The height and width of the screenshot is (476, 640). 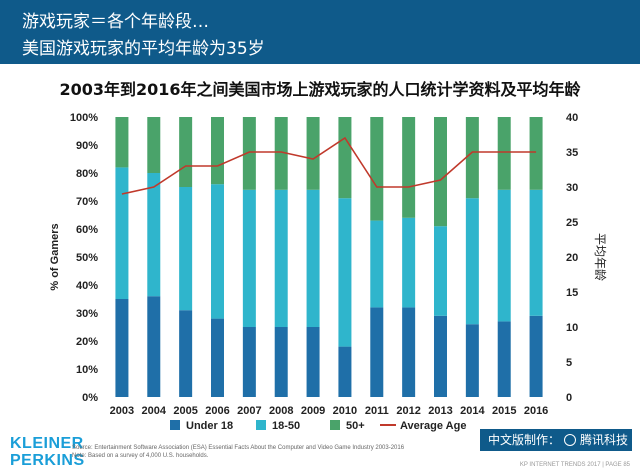 What do you see at coordinates (524, 440) in the screenshot?
I see `badge-text: 中文版制作：` at bounding box center [524, 440].